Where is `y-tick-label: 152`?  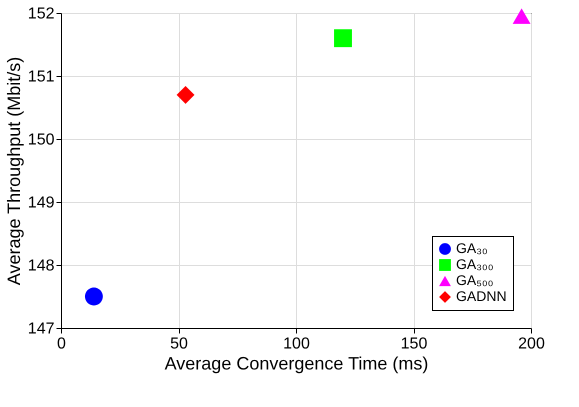 y-tick-label: 152 is located at coordinates (41, 14).